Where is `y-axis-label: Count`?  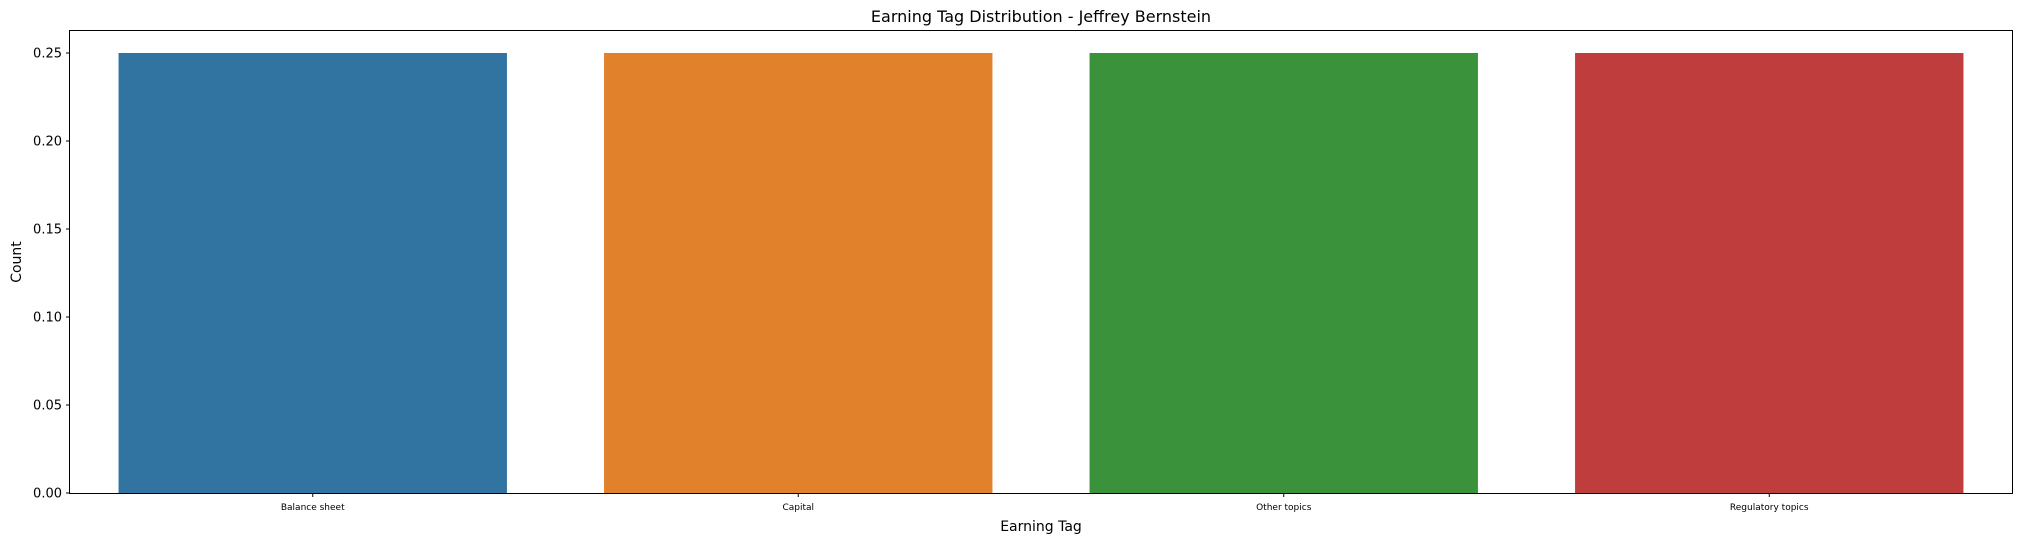
y-axis-label: Count is located at coordinates (17, 262).